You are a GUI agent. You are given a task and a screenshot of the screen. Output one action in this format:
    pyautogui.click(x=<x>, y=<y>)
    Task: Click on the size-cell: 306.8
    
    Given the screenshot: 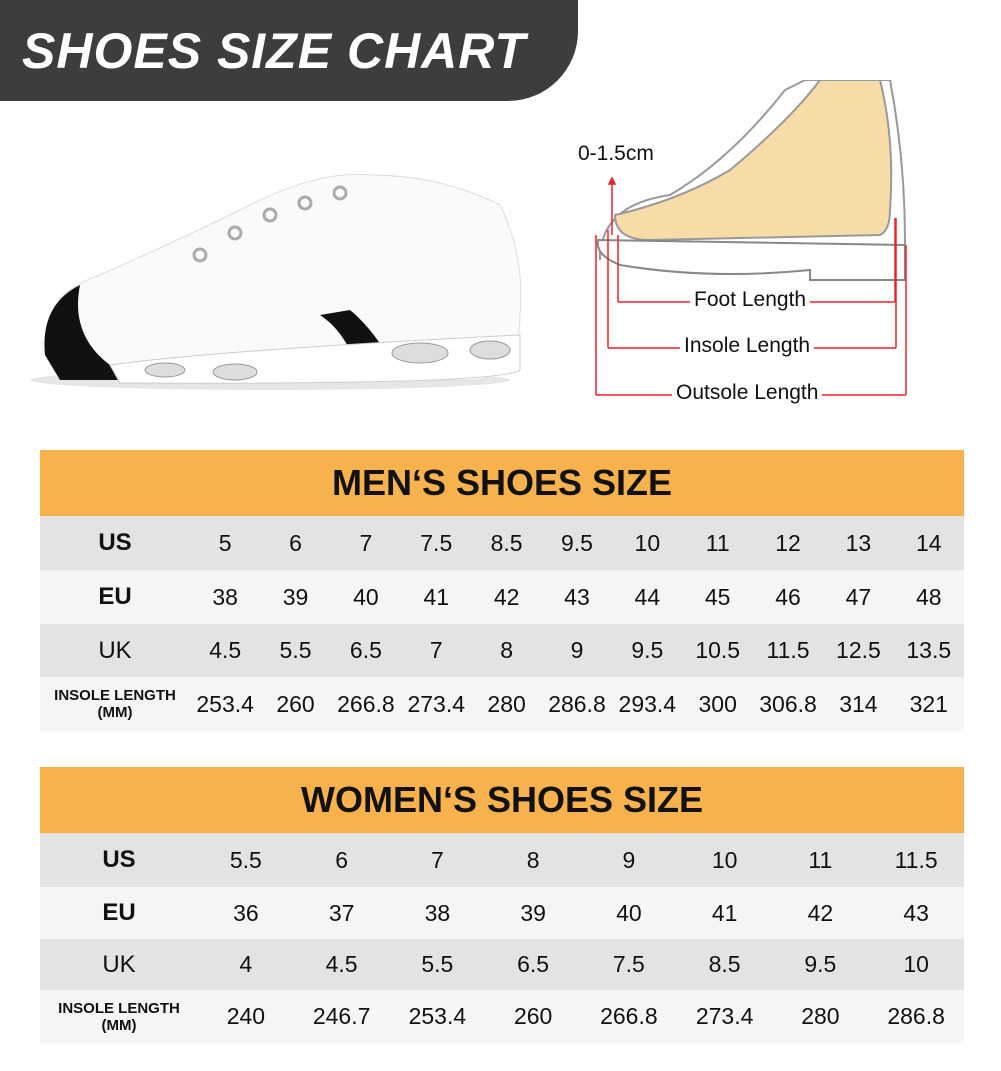 What is the action you would take?
    pyautogui.click(x=788, y=703)
    